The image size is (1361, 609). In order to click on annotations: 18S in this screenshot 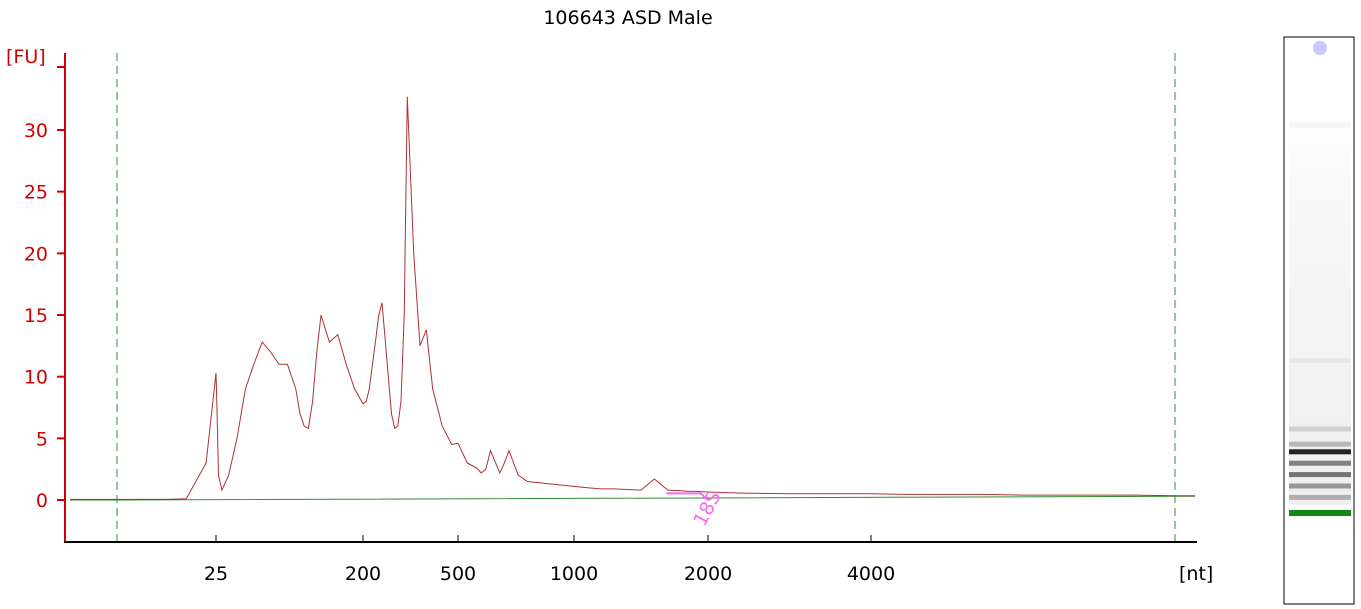, I will do `click(696, 508)`.